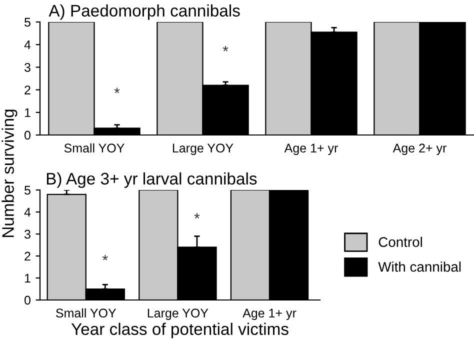  Describe the element at coordinates (419, 149) in the screenshot. I see `x-tick-label: Age 2+ yr` at that location.